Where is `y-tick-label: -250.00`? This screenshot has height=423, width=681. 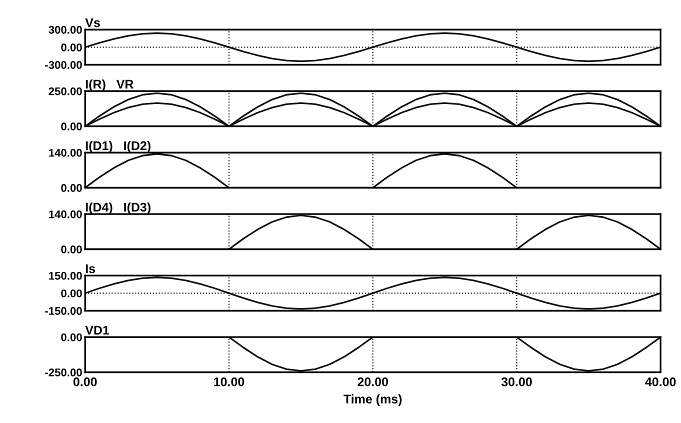 y-tick-label: -250.00 is located at coordinates (63, 372).